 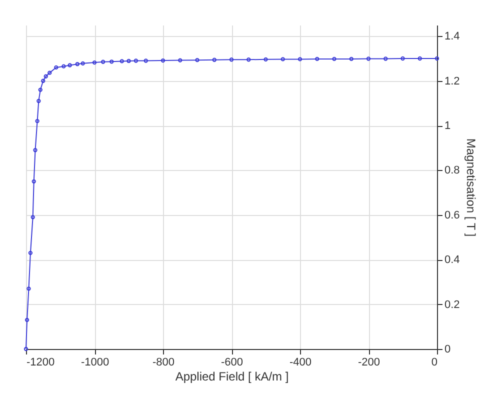 I want to click on x-tick-label: -1000, so click(x=95, y=362).